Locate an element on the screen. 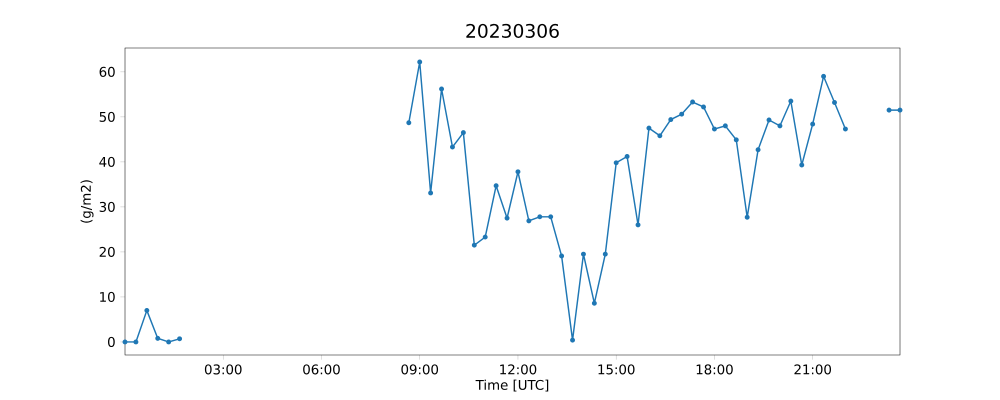 The image size is (1000, 400). y-tick-label: 10 is located at coordinates (107, 297).